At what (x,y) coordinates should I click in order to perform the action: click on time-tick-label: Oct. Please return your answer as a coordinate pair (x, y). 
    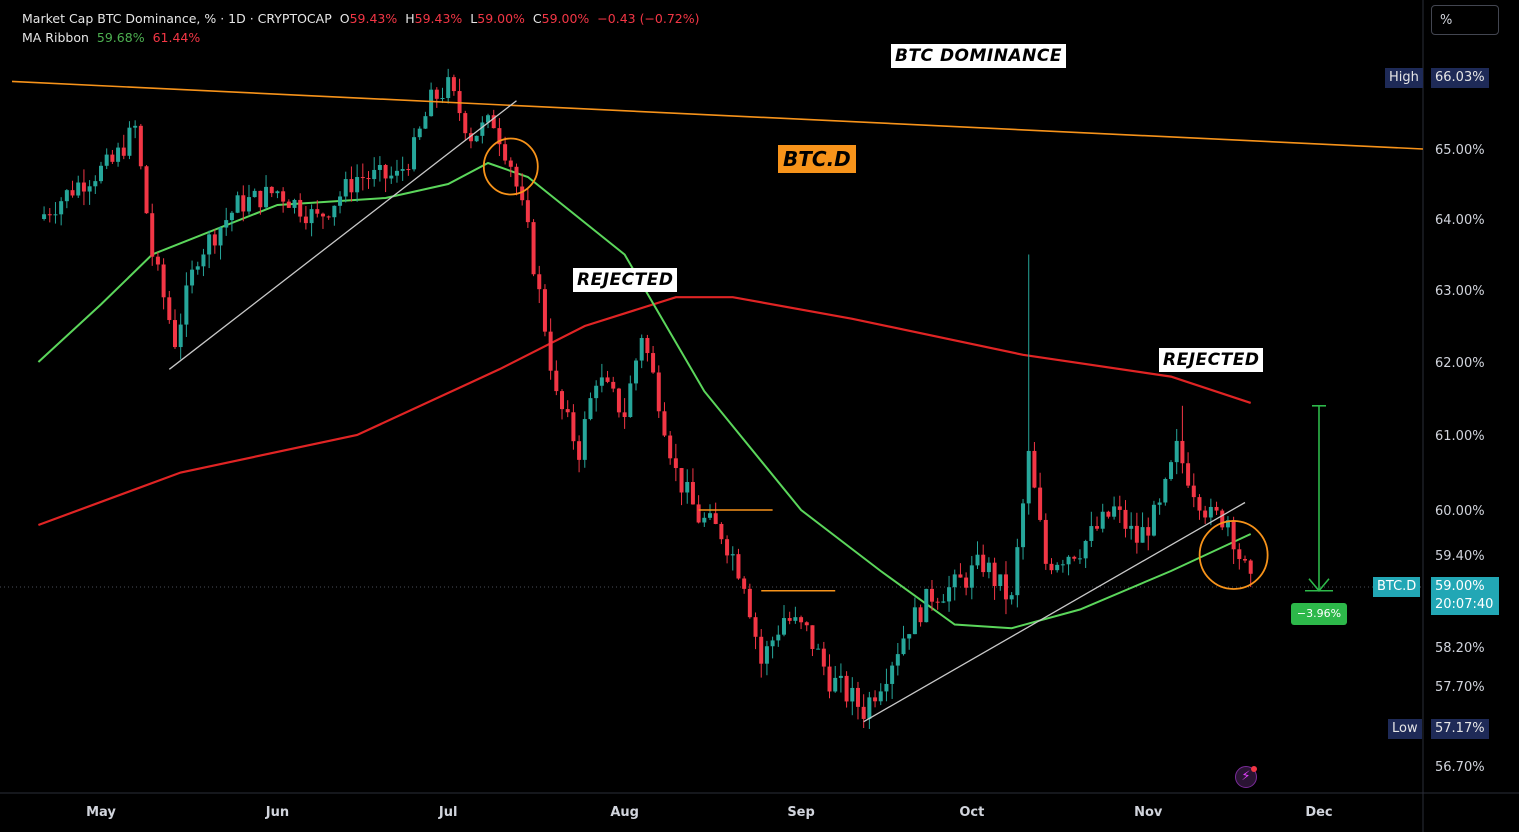
    Looking at the image, I should click on (971, 812).